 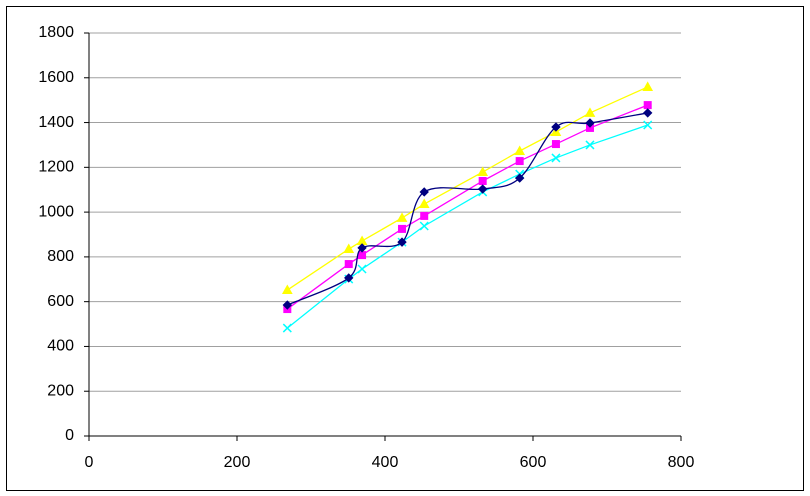 I want to click on y-tick-label: 400, so click(x=60, y=346).